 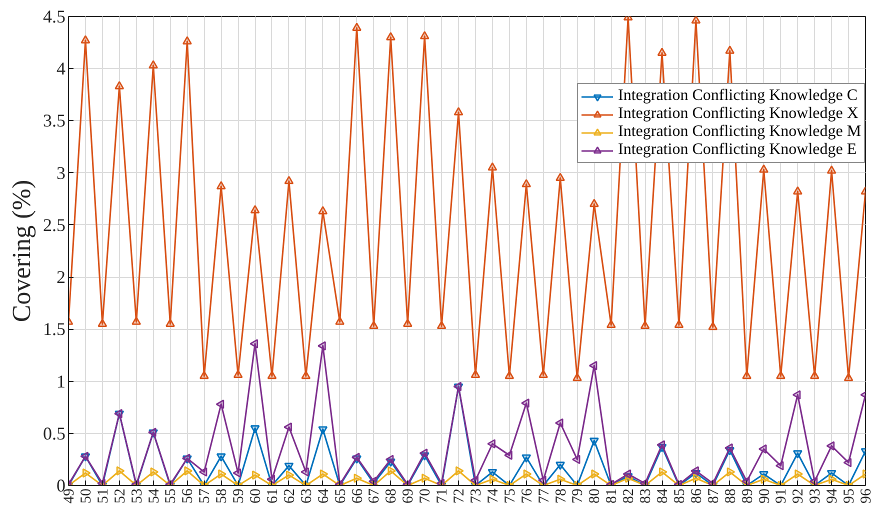 What do you see at coordinates (561, 496) in the screenshot?
I see `x-tick-label: 78` at bounding box center [561, 496].